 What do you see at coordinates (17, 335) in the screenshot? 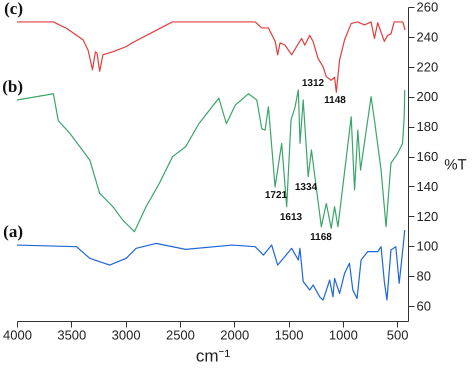
I see `x-tick-label: 4000` at bounding box center [17, 335].